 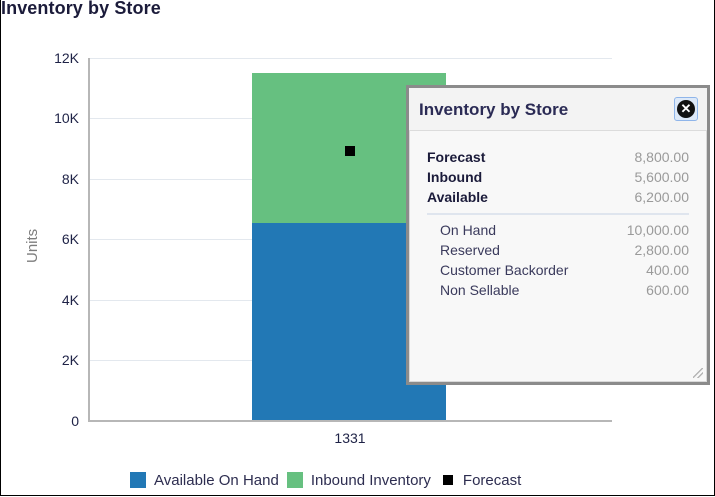 What do you see at coordinates (370, 480) in the screenshot?
I see `legend-label: Inbound Inventory` at bounding box center [370, 480].